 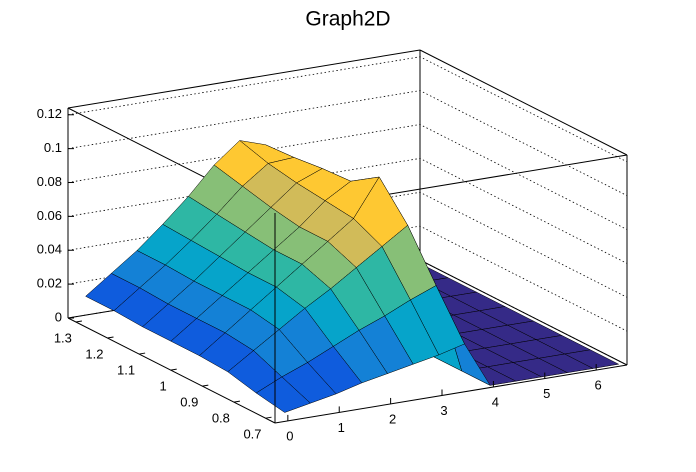 I want to click on y-axis, so click(x=171, y=370).